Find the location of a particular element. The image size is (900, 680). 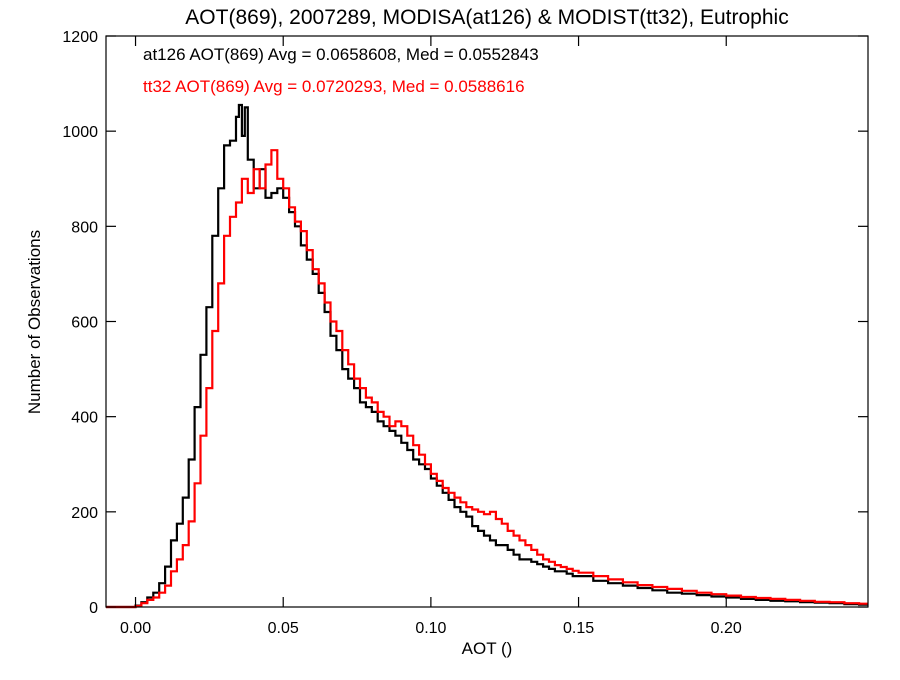

x-tick-label: 0.20 is located at coordinates (726, 628).